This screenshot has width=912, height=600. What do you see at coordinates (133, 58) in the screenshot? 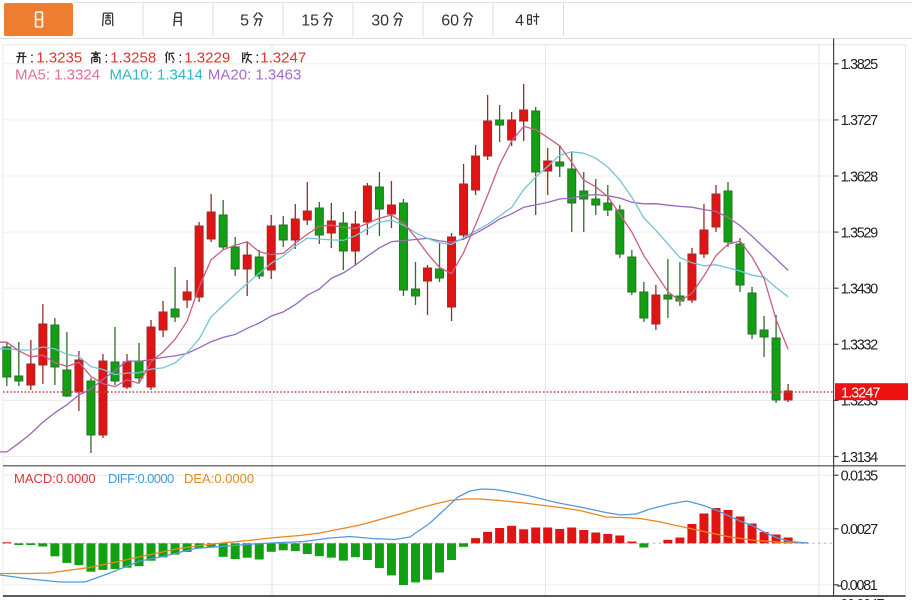
I see `svg-text: 1.3258` at bounding box center [133, 58].